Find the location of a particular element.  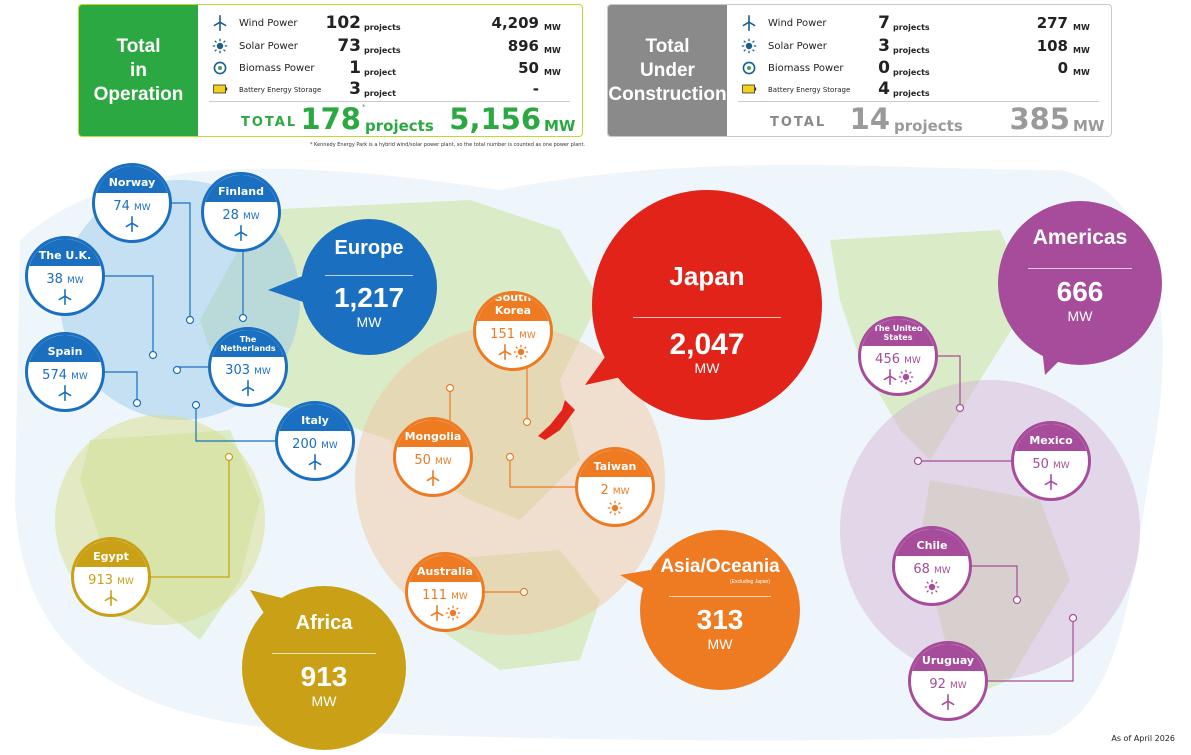

country-header: Mongolia is located at coordinates (433, 433).